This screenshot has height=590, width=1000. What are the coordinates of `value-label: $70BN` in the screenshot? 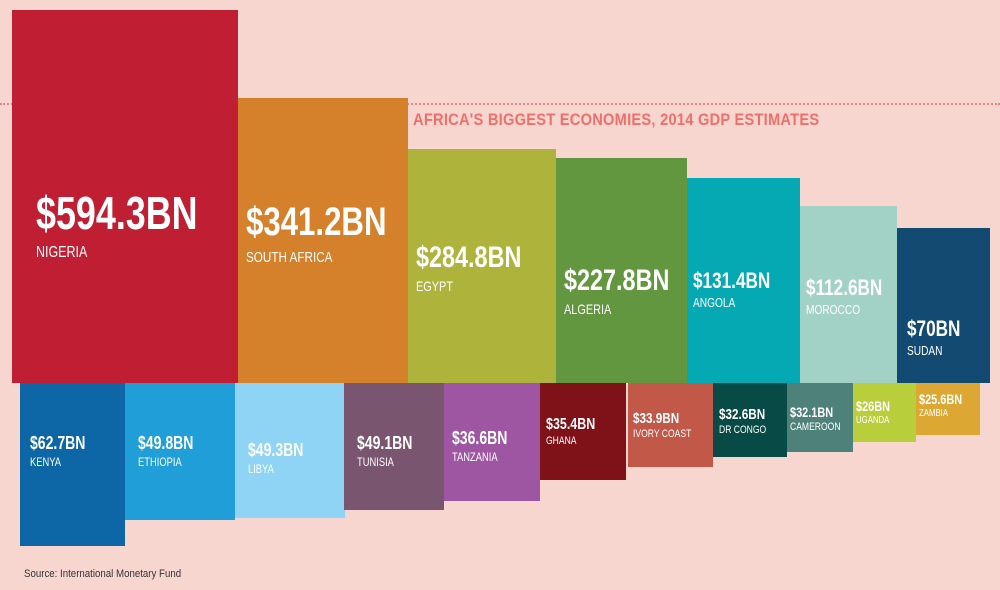 It's located at (934, 328).